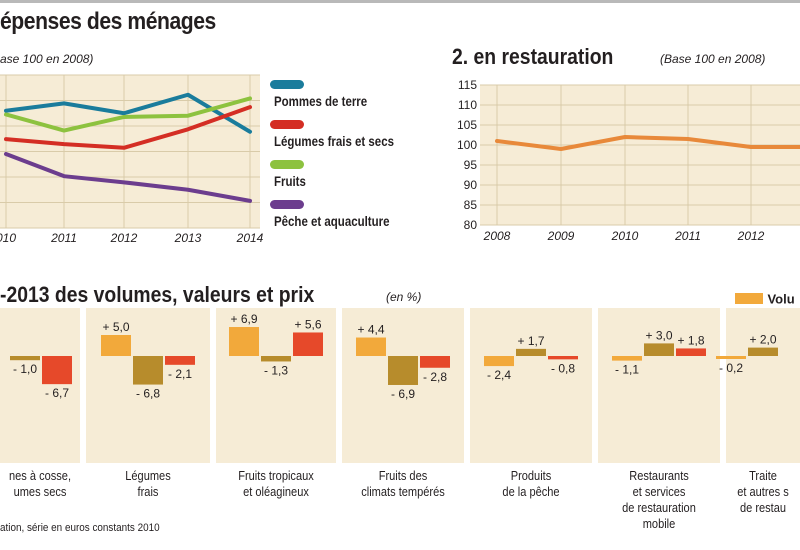  What do you see at coordinates (276, 370) in the screenshot?
I see `bar-value-label: - 1,3` at bounding box center [276, 370].